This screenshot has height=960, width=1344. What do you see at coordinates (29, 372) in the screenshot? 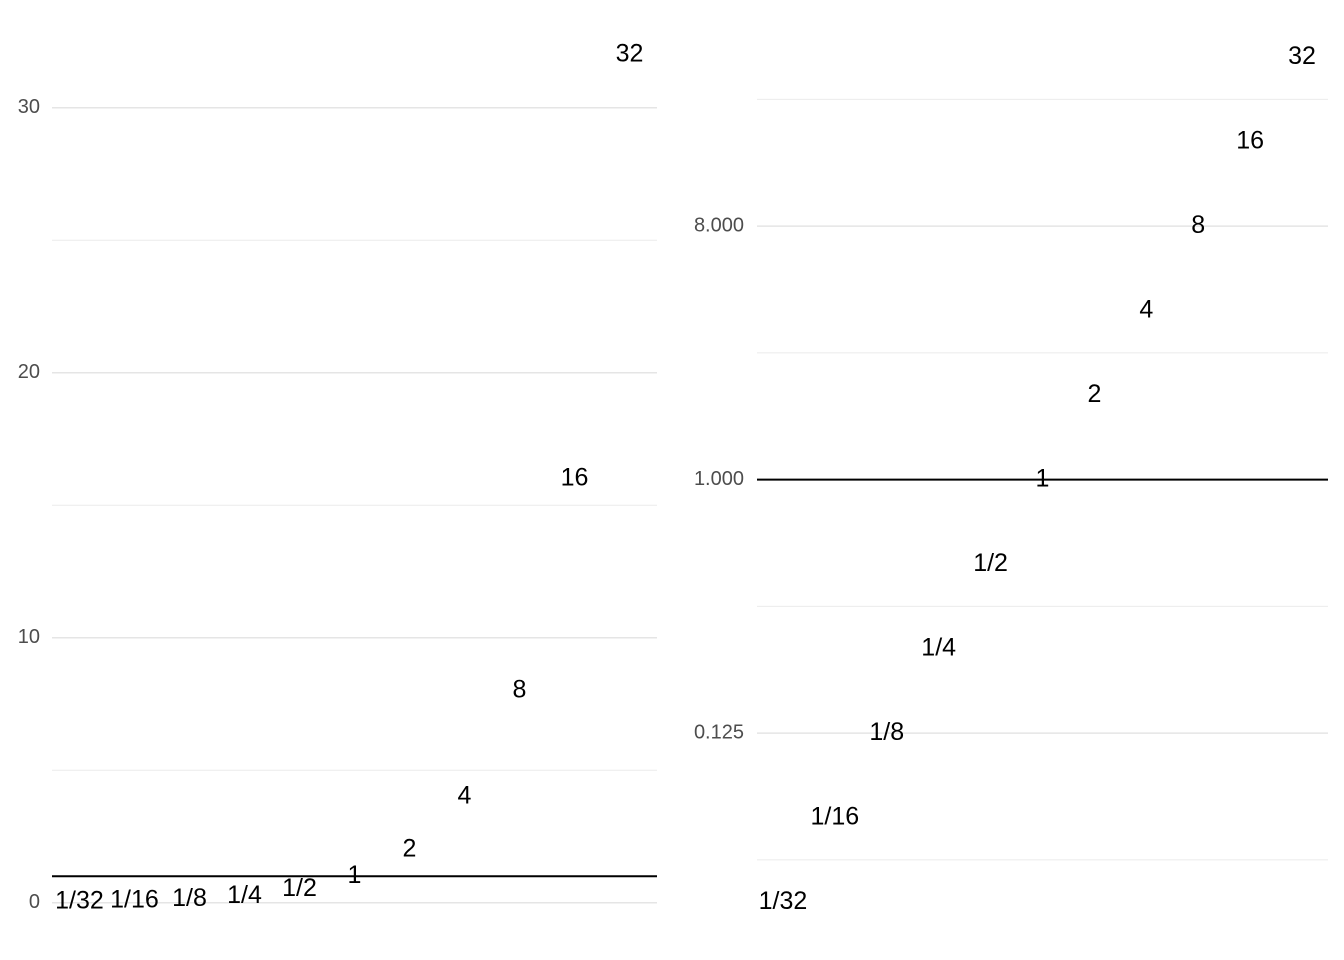
I see `y-tick-label: 20` at bounding box center [29, 372].